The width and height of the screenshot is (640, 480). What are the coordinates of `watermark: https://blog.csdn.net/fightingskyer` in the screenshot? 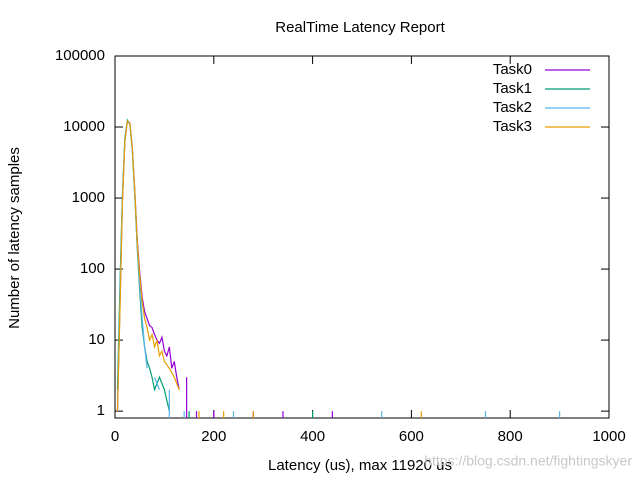 It's located at (528, 461).